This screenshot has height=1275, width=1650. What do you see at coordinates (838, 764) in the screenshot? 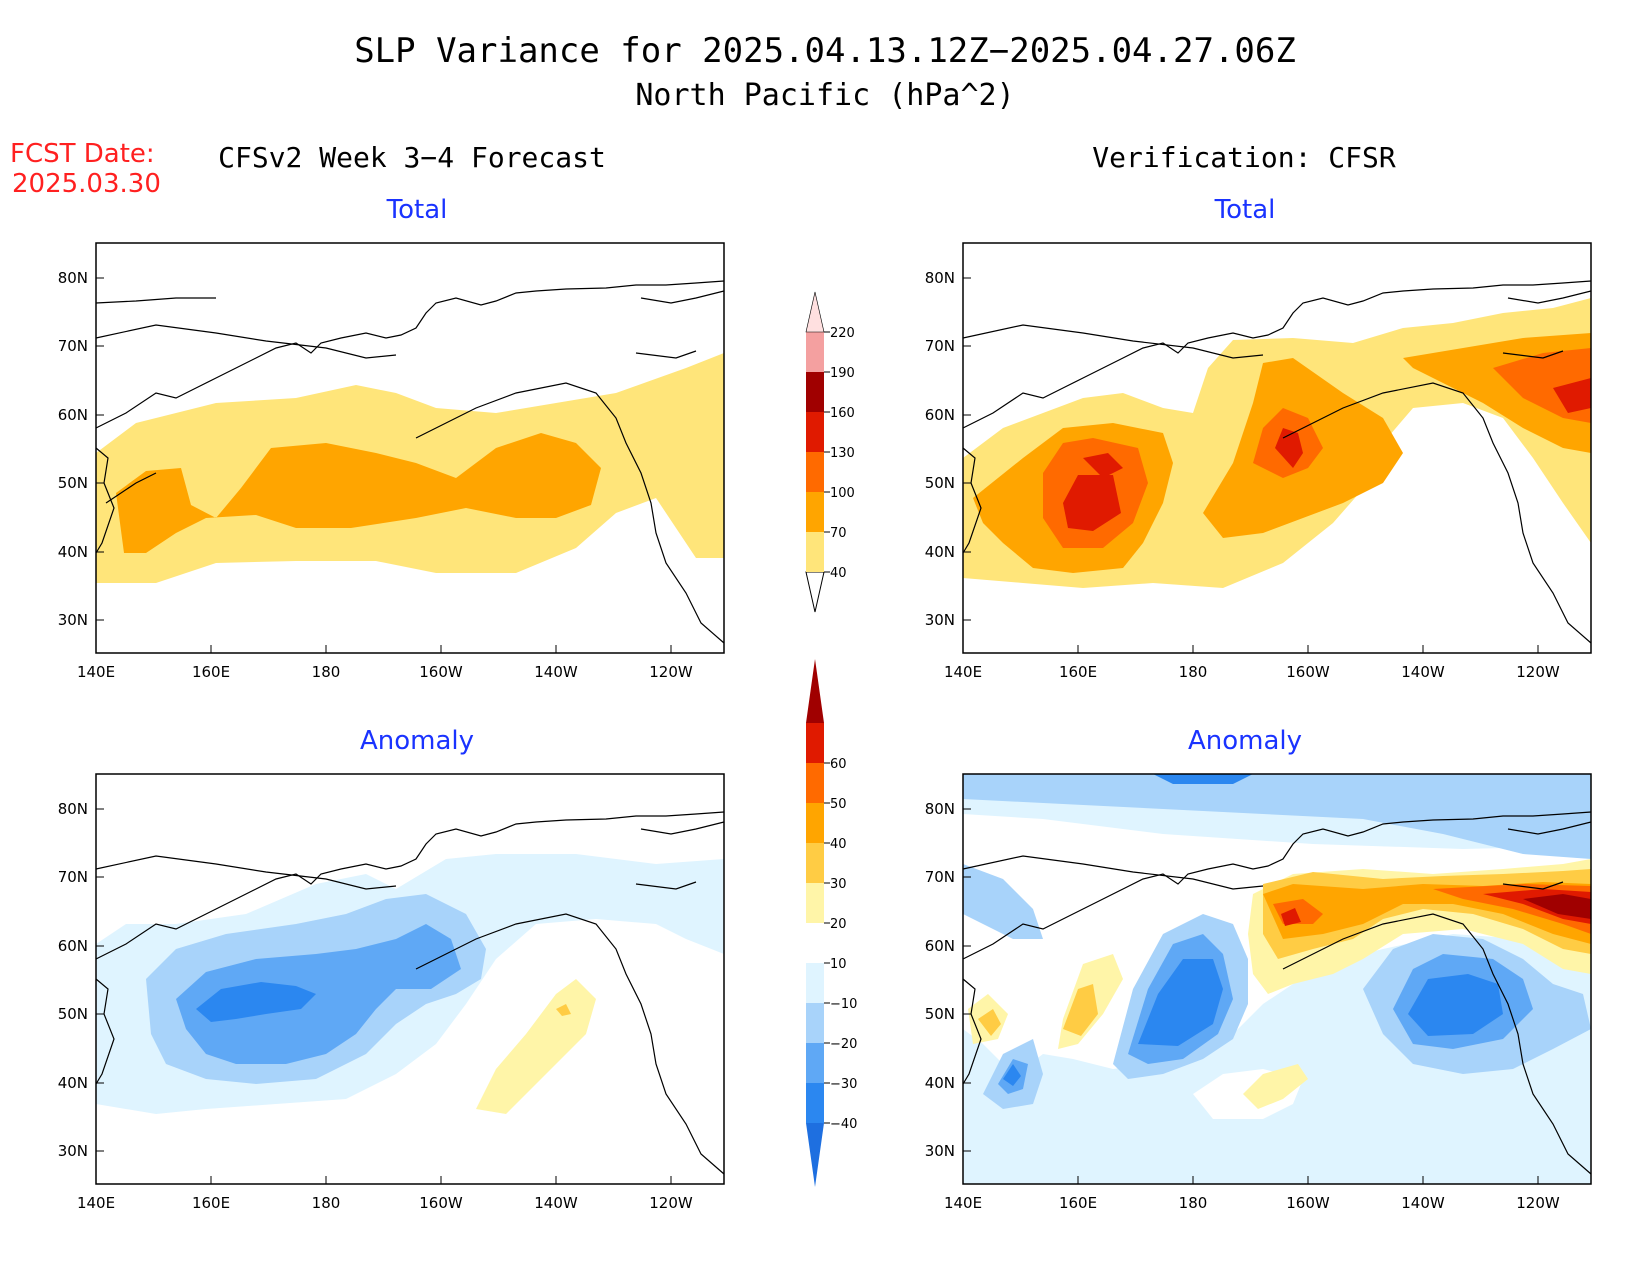
I see `colorbar-anom-label: 60` at bounding box center [838, 764].